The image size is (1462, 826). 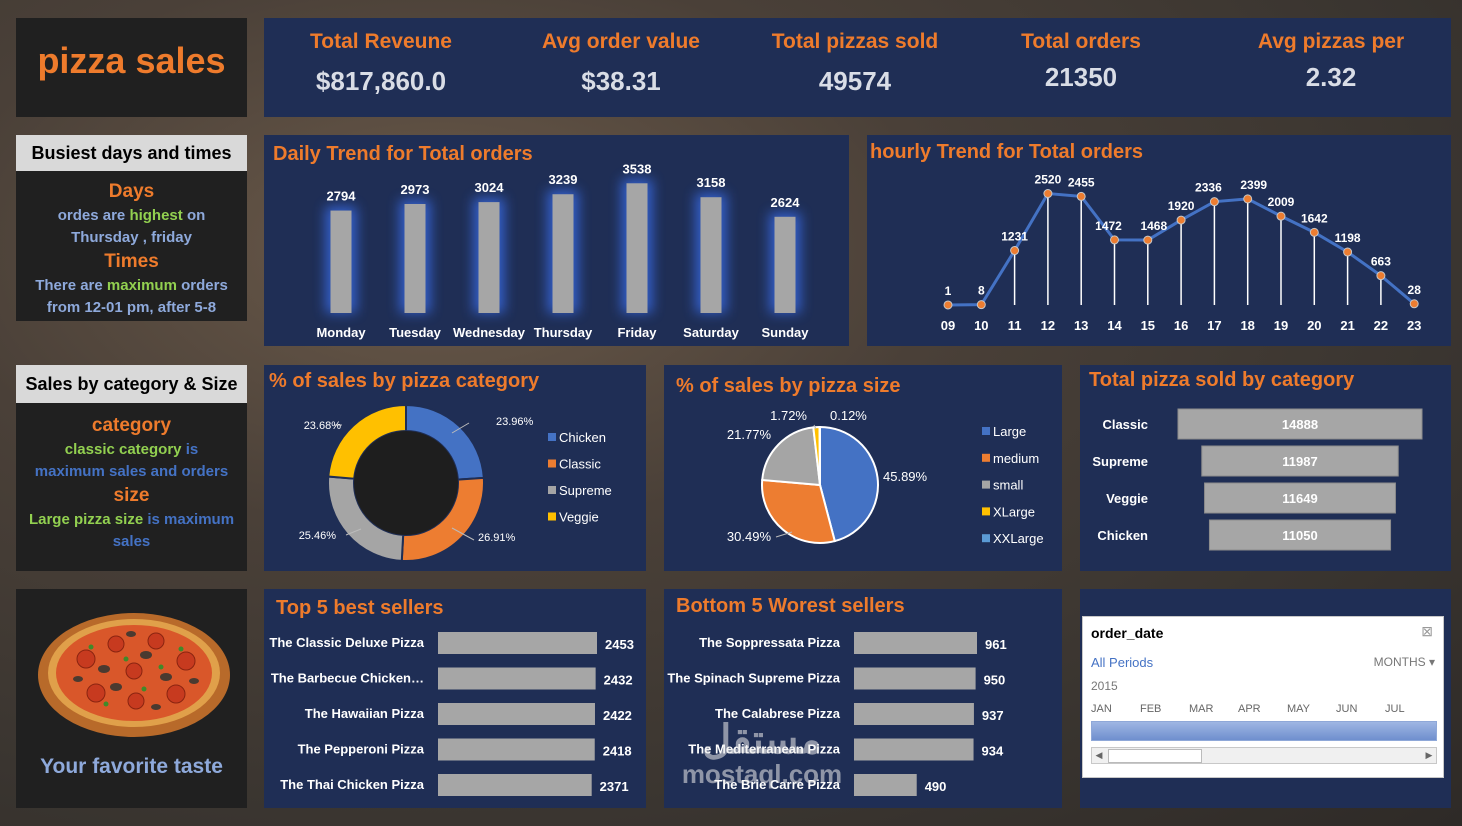 What do you see at coordinates (1381, 262) in the screenshot?
I see `data-label: 663` at bounding box center [1381, 262].